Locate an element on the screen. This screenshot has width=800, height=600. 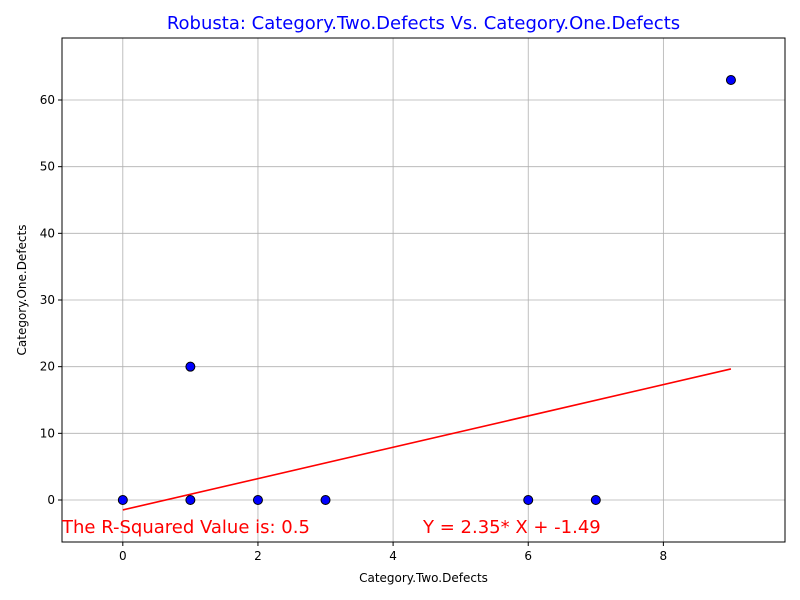
y-tick-label: 30 is located at coordinates (47, 300).